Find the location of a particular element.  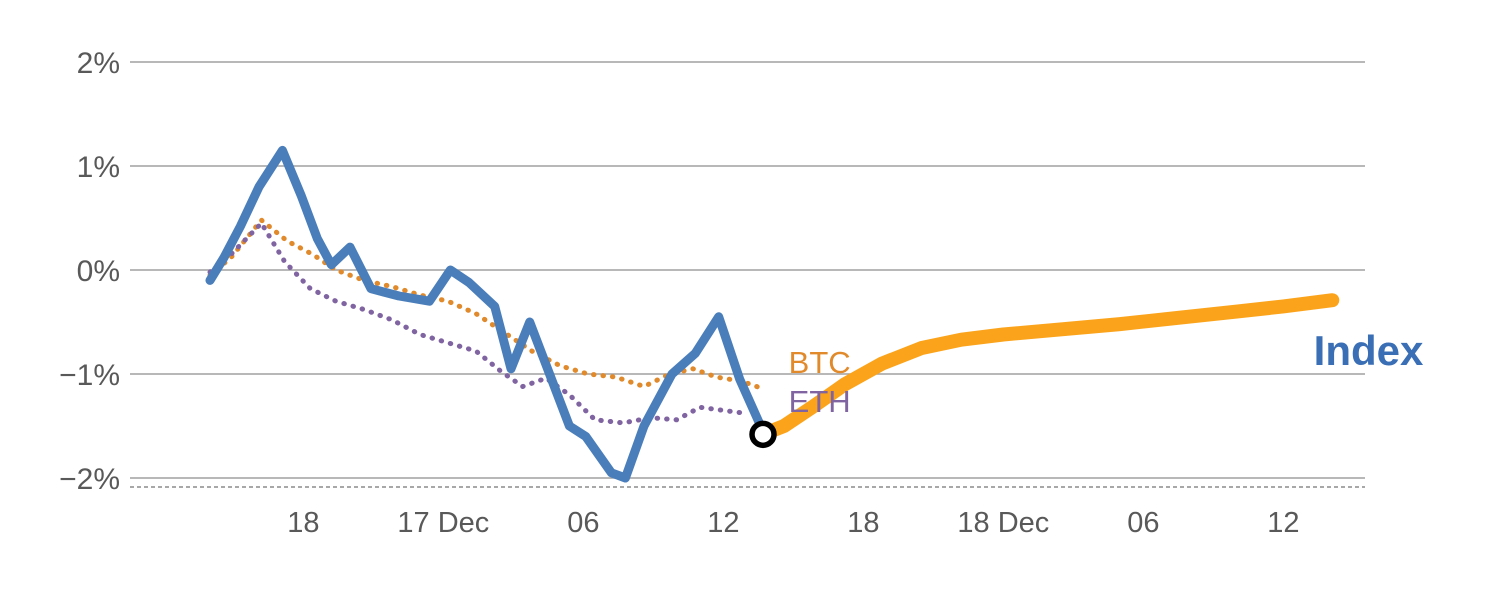

y-tick-label: 1% is located at coordinates (98, 167).